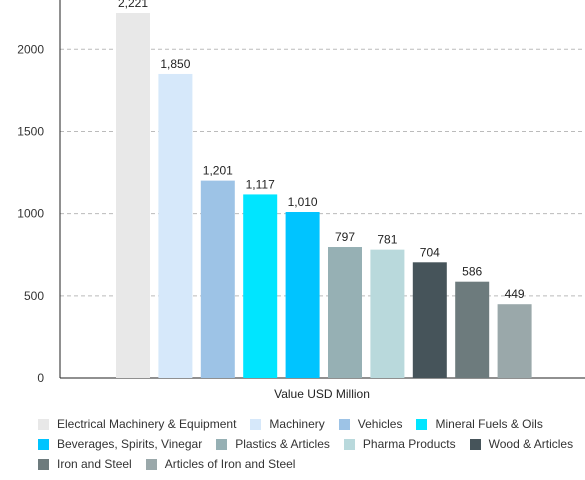 Image resolution: width=585 pixels, height=480 pixels. Describe the element at coordinates (94, 464) in the screenshot. I see `legend-label: Iron and Steel` at that location.